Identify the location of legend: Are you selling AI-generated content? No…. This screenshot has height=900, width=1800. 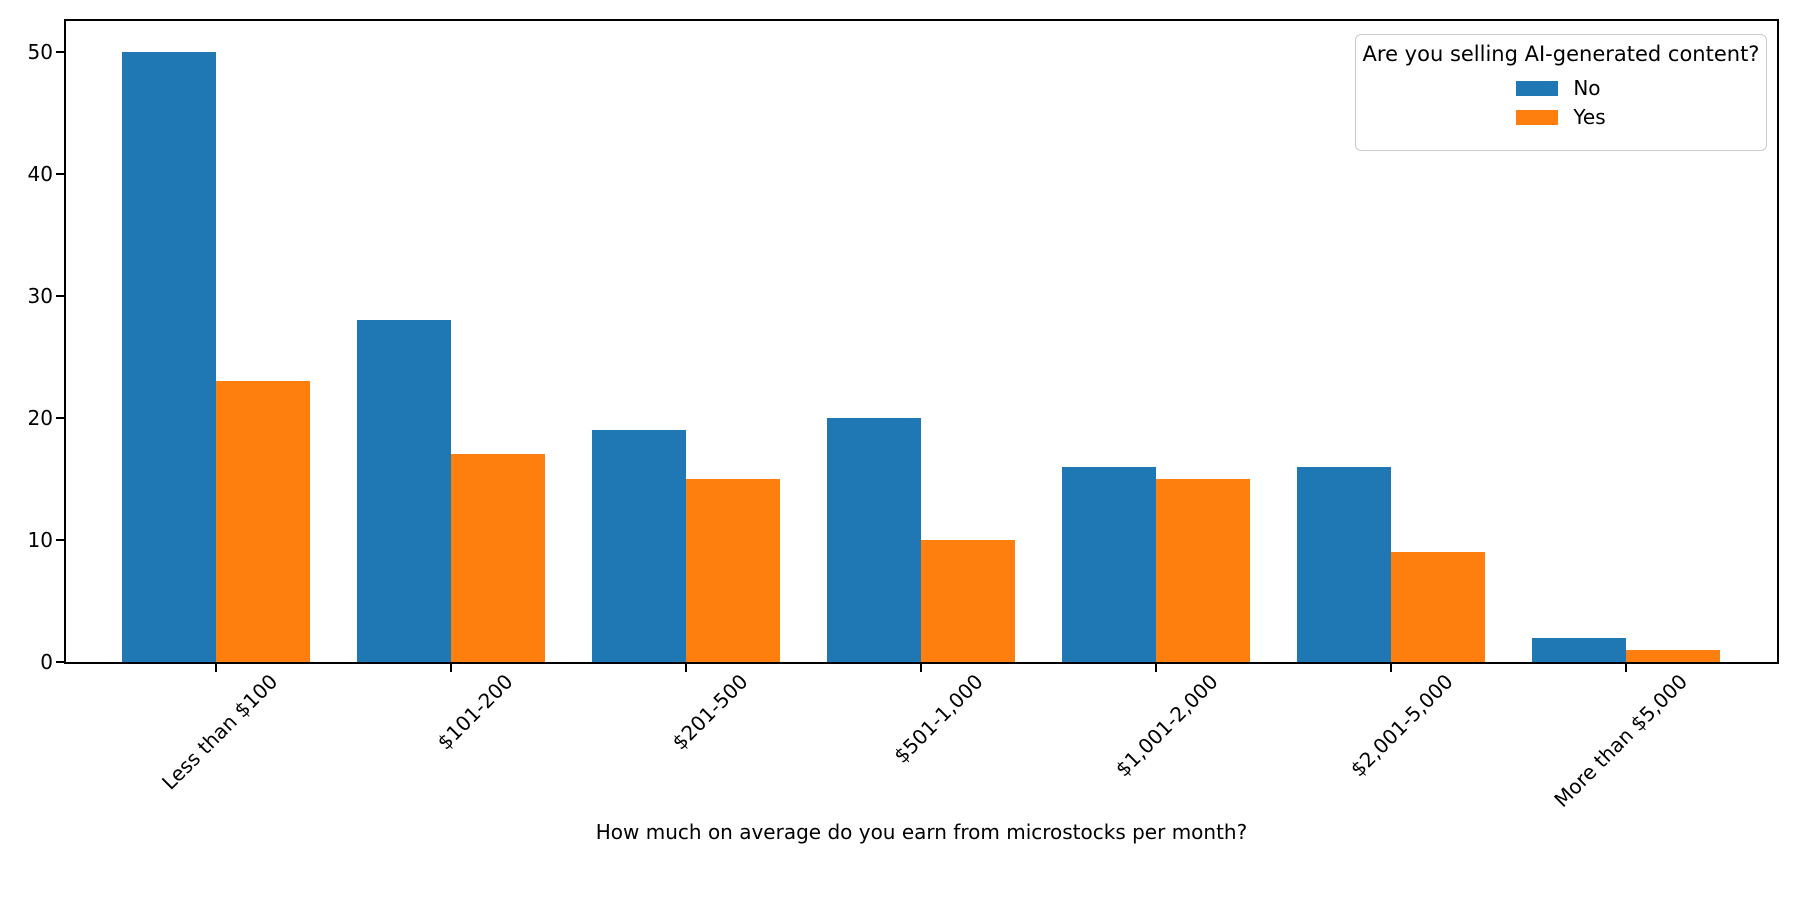
(1561, 92).